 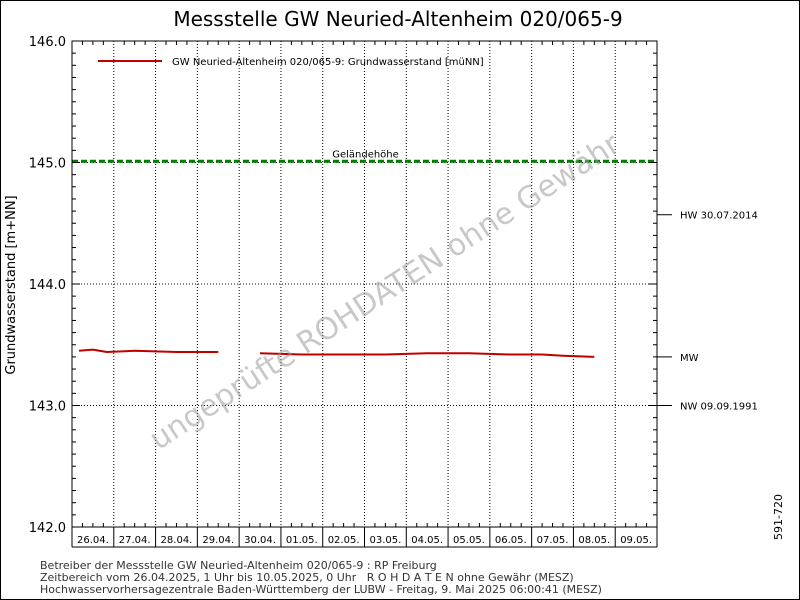 What do you see at coordinates (177, 540) in the screenshot?
I see `x-tick-label: 28.04.` at bounding box center [177, 540].